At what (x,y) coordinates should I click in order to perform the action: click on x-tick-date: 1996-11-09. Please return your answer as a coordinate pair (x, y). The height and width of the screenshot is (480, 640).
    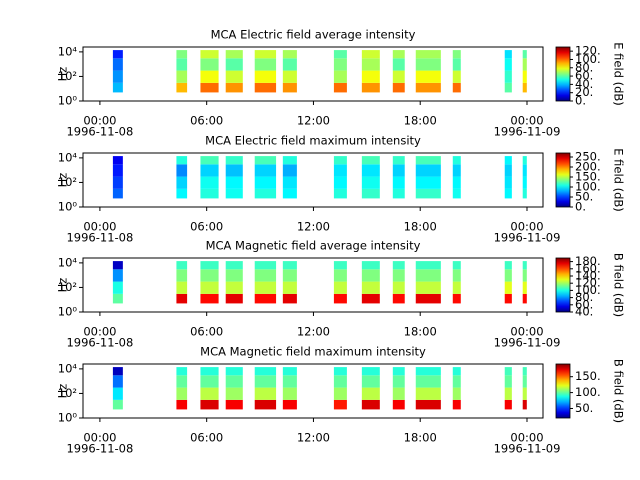
    Looking at the image, I should click on (527, 132).